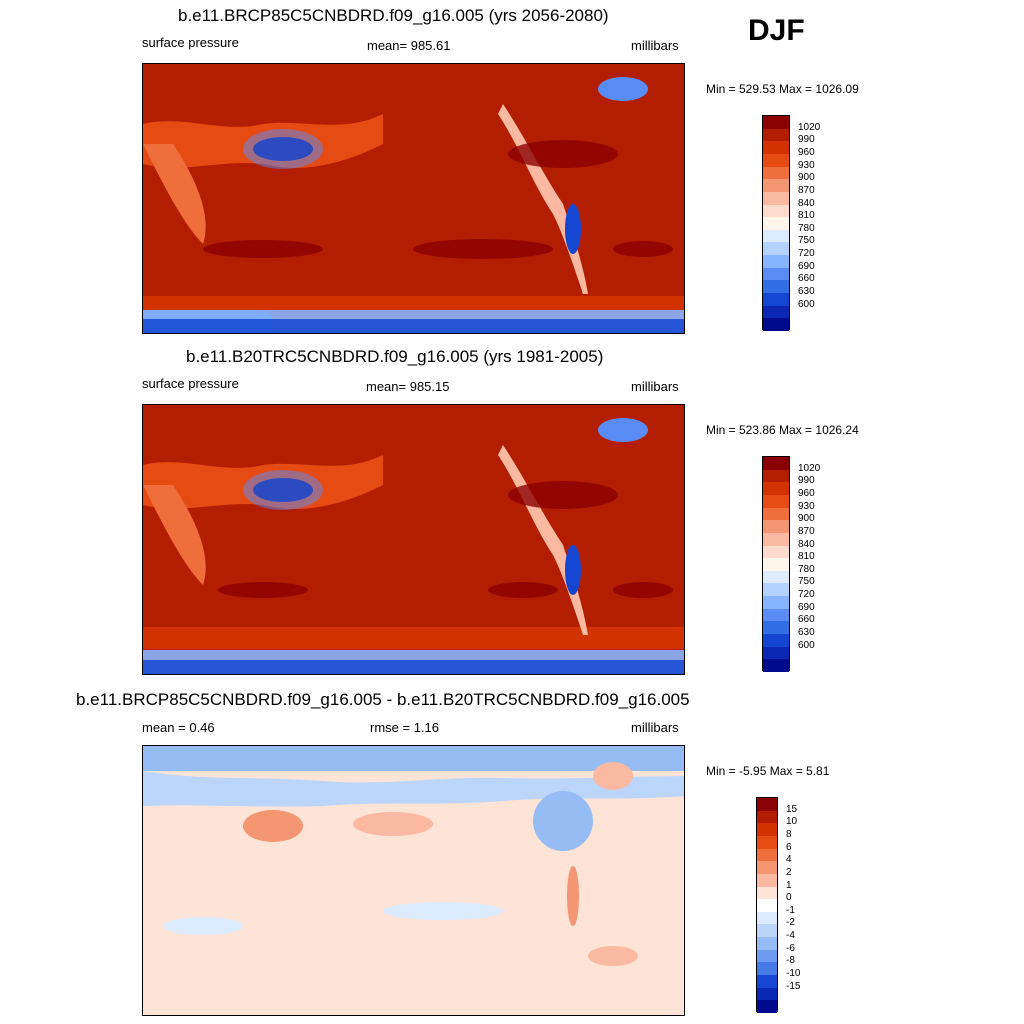 This screenshot has width=1024, height=1024. I want to click on colorbar-tick-label: 990, so click(806, 481).